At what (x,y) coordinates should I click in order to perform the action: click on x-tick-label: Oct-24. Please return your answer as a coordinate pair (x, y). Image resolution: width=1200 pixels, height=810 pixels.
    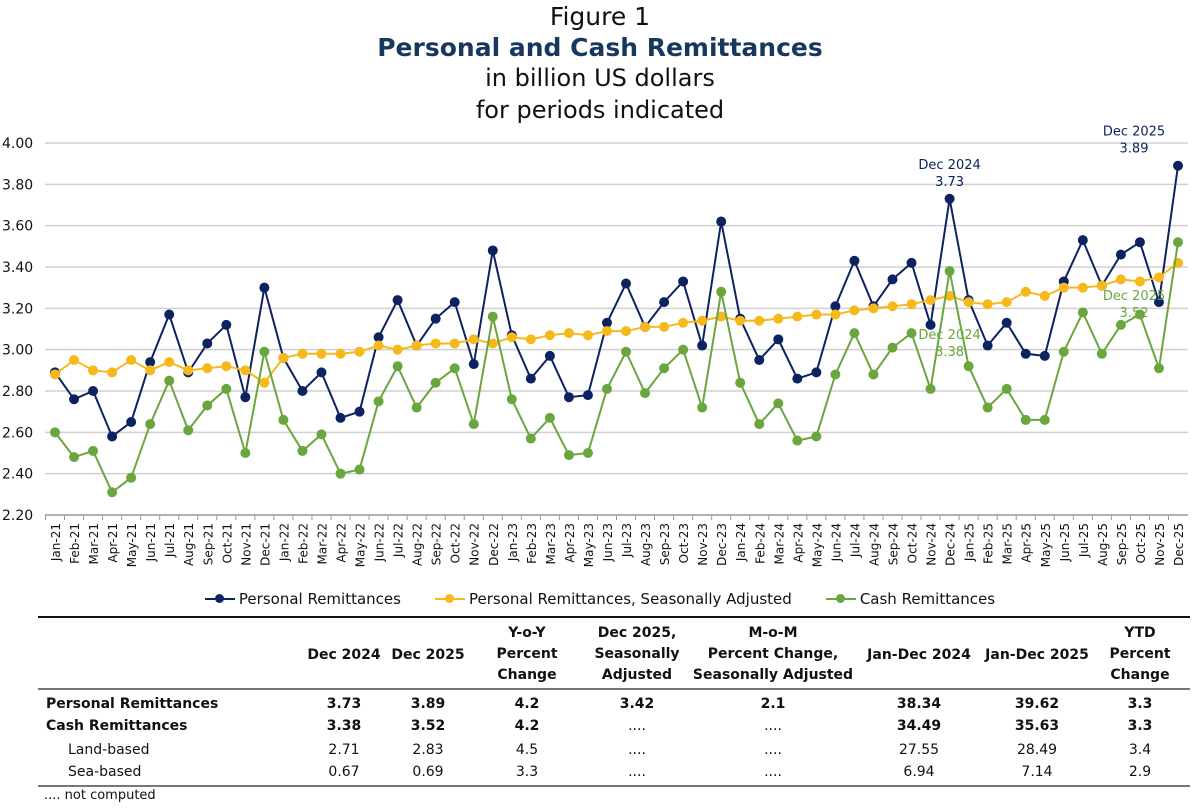
    Looking at the image, I should click on (913, 543).